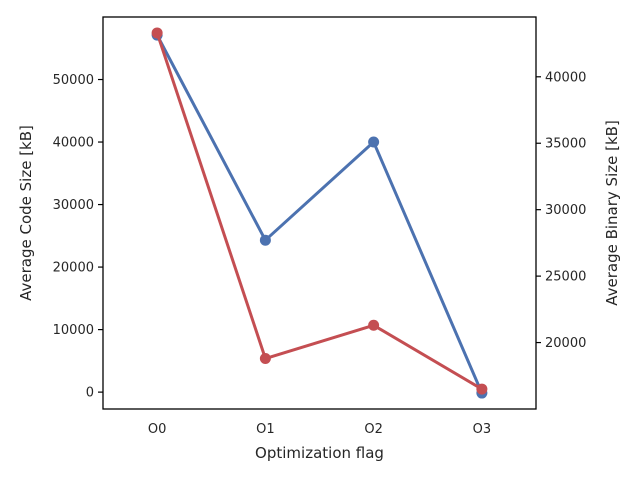 The width and height of the screenshot is (640, 480). I want to click on left-tick-label: 30000, so click(73, 205).